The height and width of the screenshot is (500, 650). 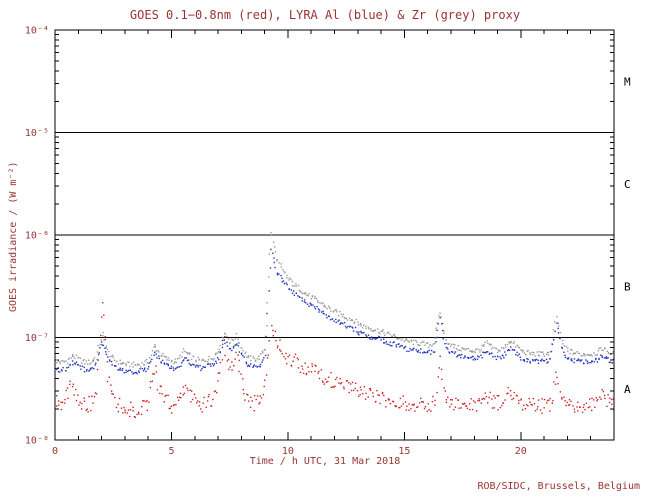 I want to click on svg-text: 10⁻⁸, so click(x=37, y=441).